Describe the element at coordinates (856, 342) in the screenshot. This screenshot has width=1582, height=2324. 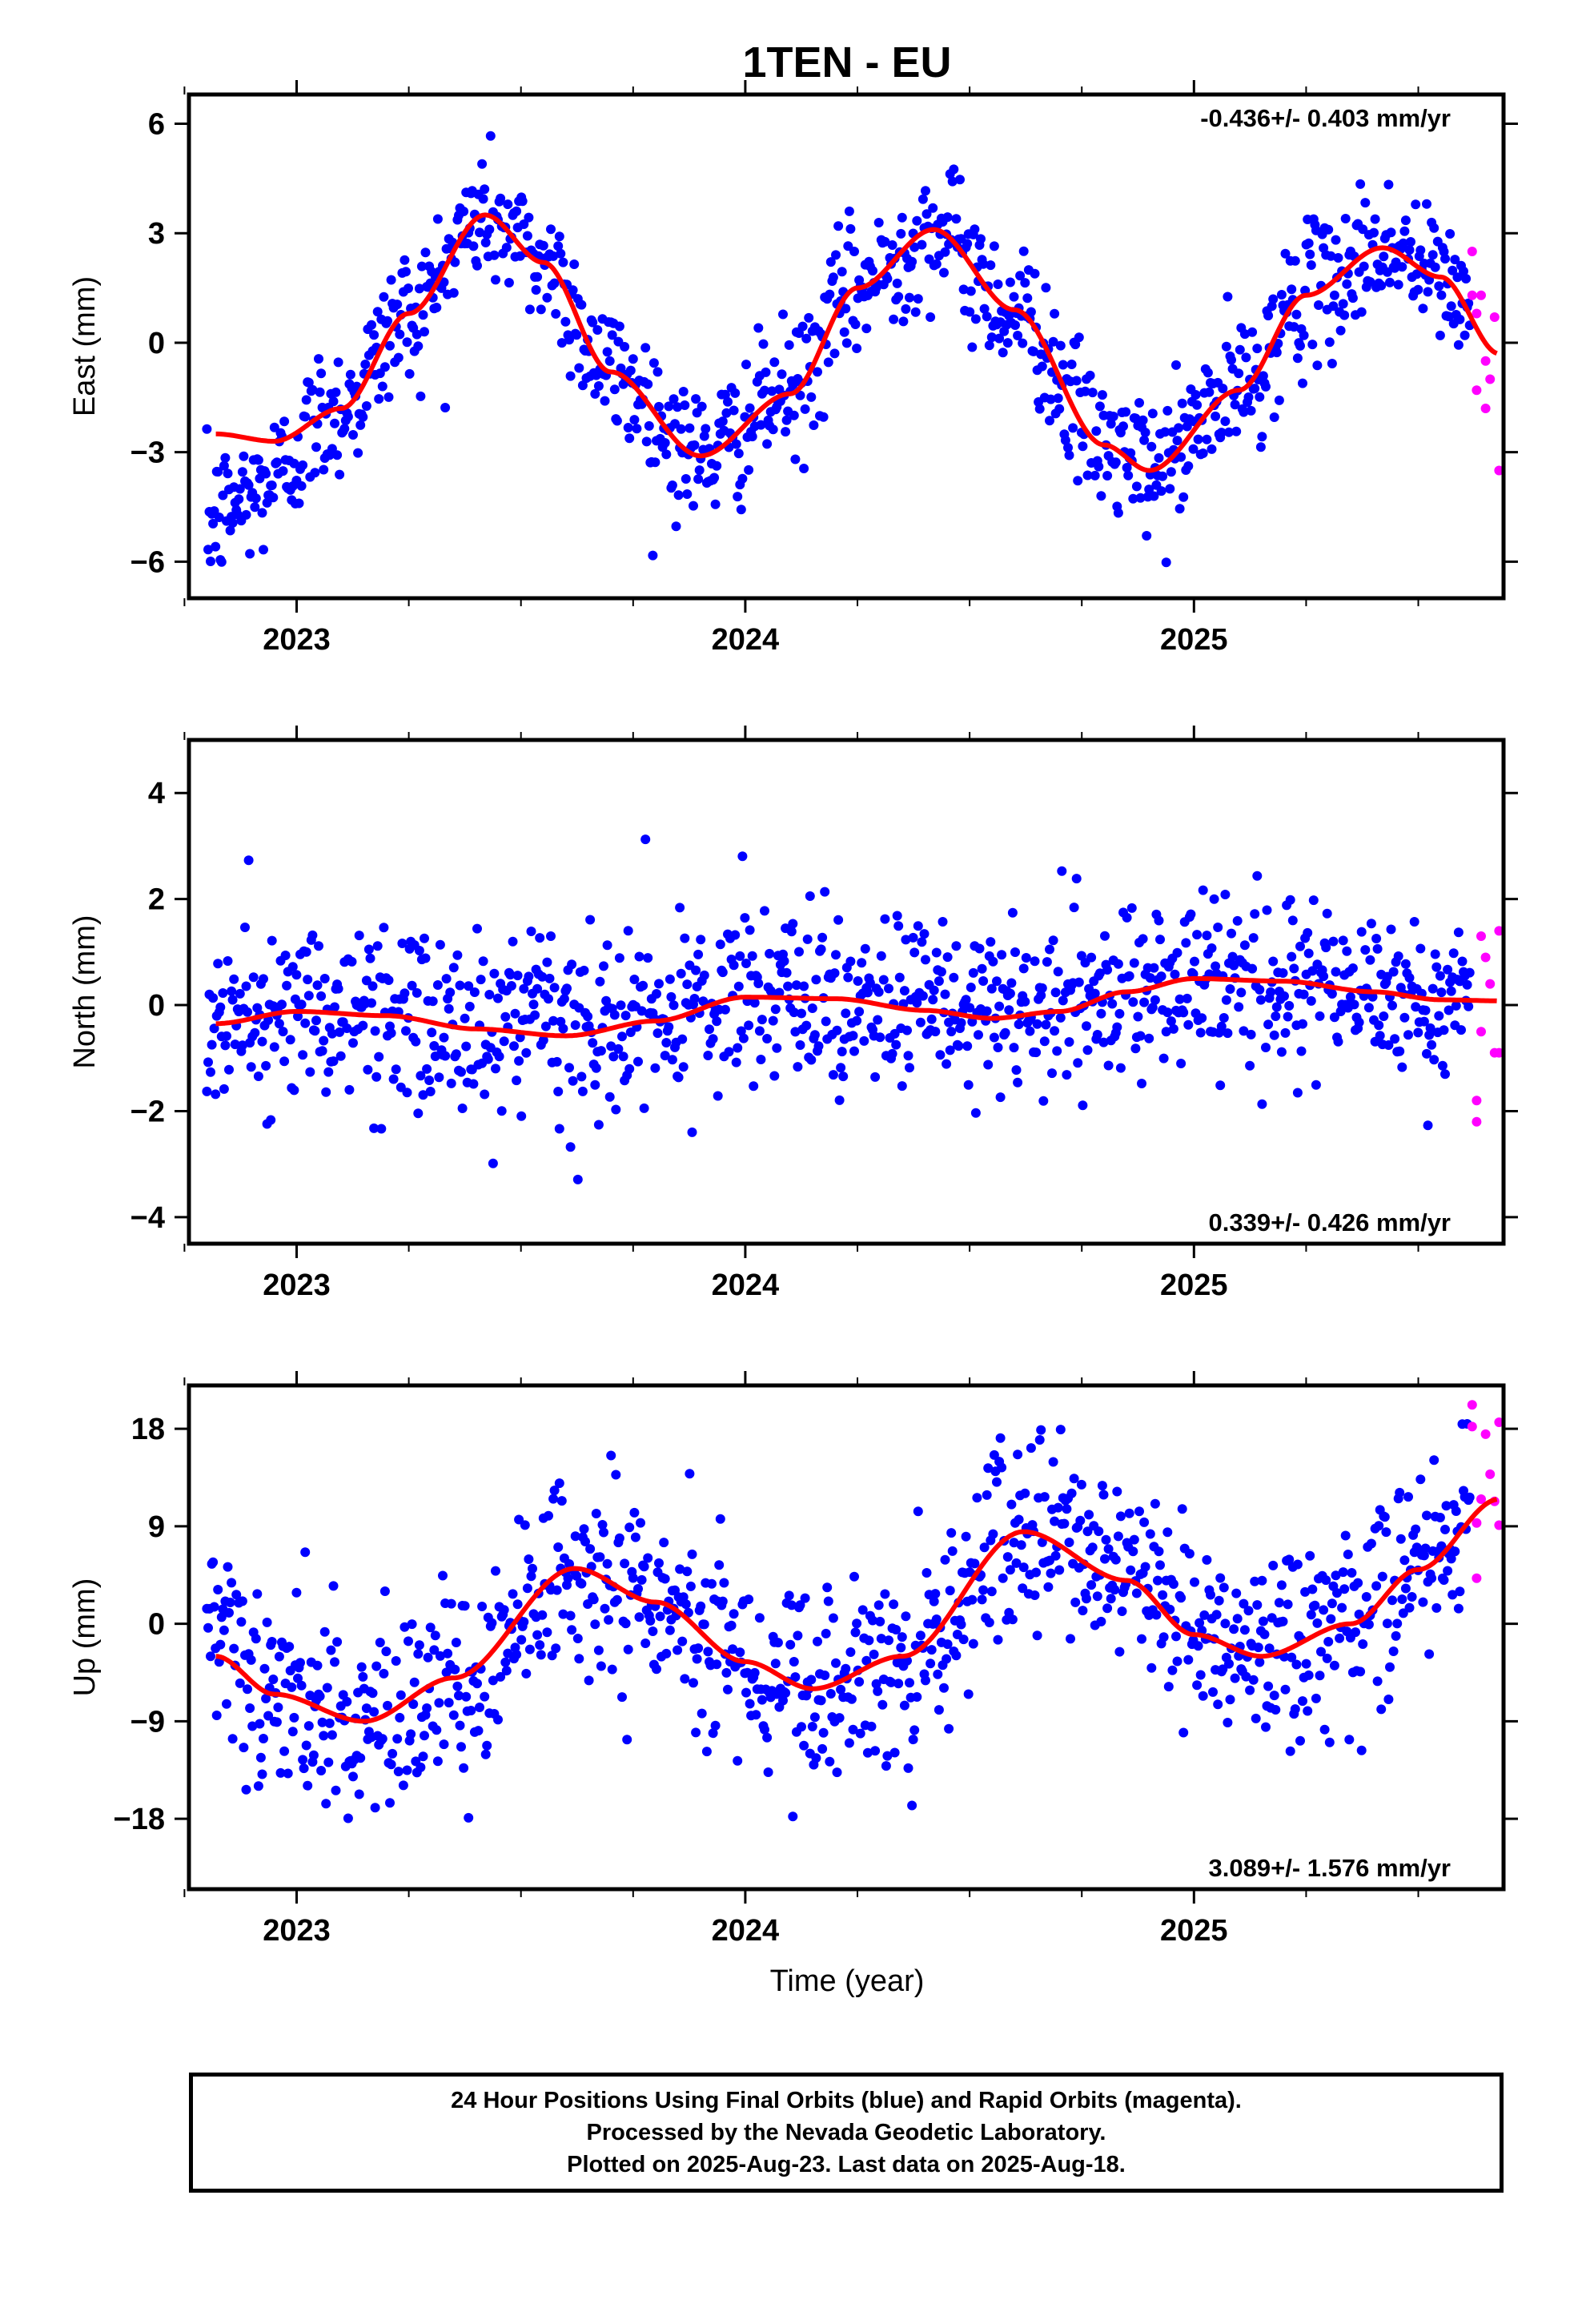
I see `east-model-fit-line` at that location.